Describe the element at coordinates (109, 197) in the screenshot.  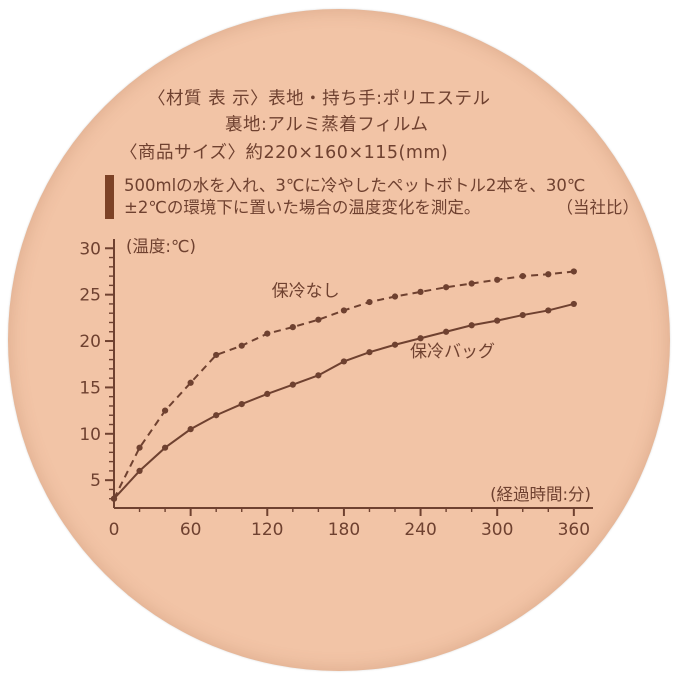
I see `note-accent-bar` at that location.